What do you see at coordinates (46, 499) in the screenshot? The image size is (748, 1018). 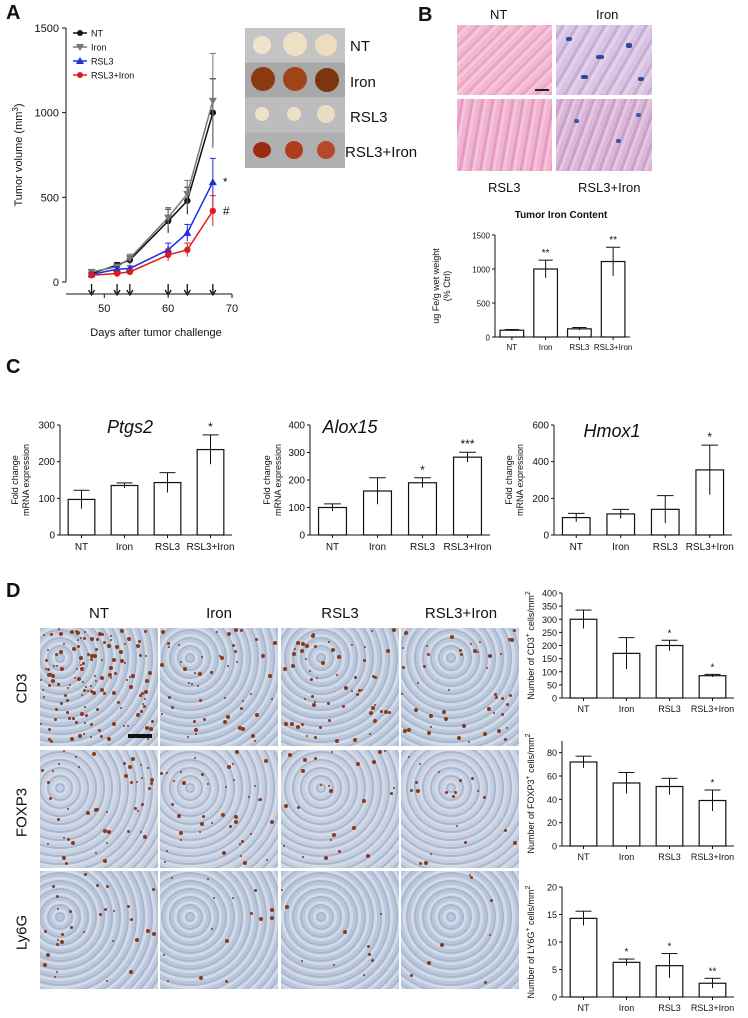 I see `y-tick-label: 100` at bounding box center [46, 499].